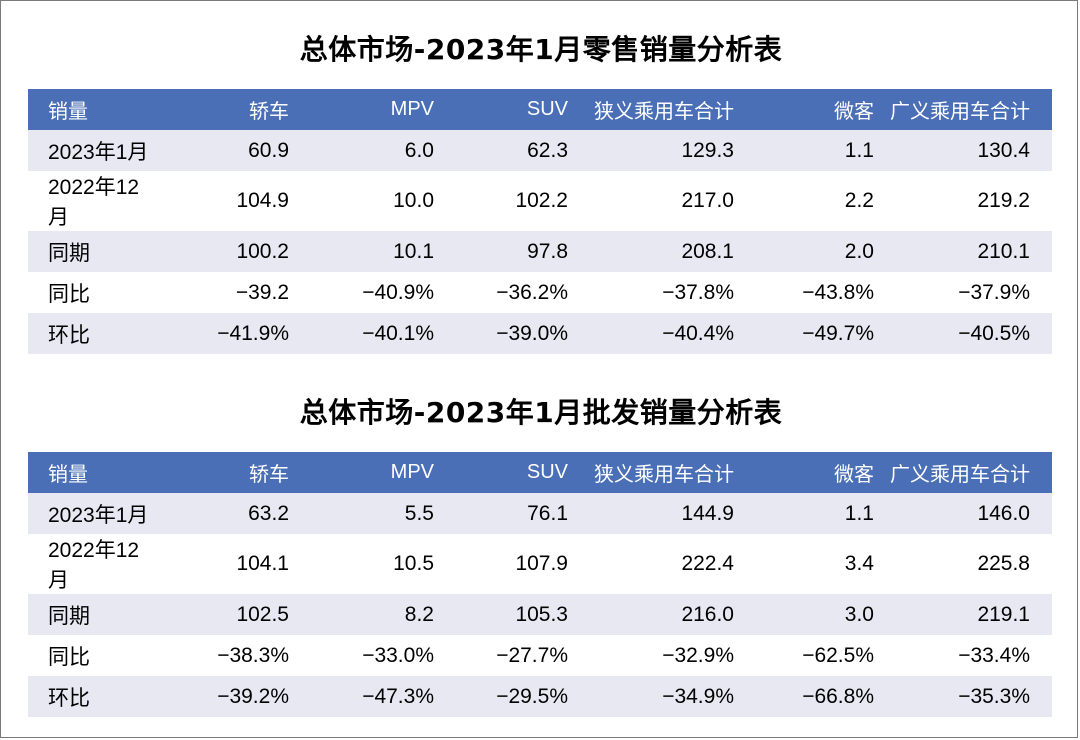 The width and height of the screenshot is (1080, 740). I want to click on table-row: 2023年1月 60.9 6.0 62.3 129.3 1.1 130.4, so click(540, 150).